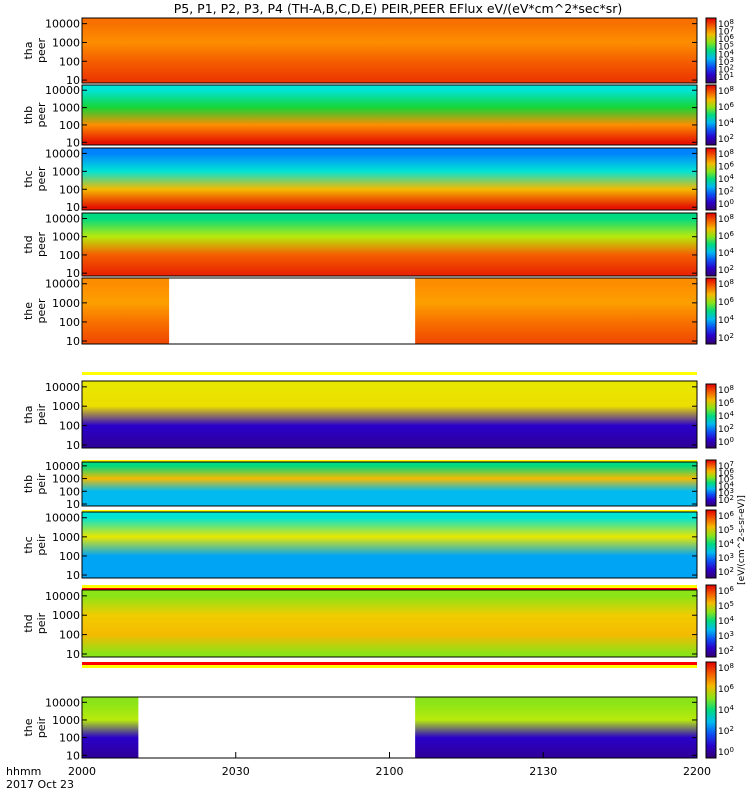 This screenshot has height=800, width=750. I want to click on y-tick-the-peer-1: 1000, so click(66, 303).